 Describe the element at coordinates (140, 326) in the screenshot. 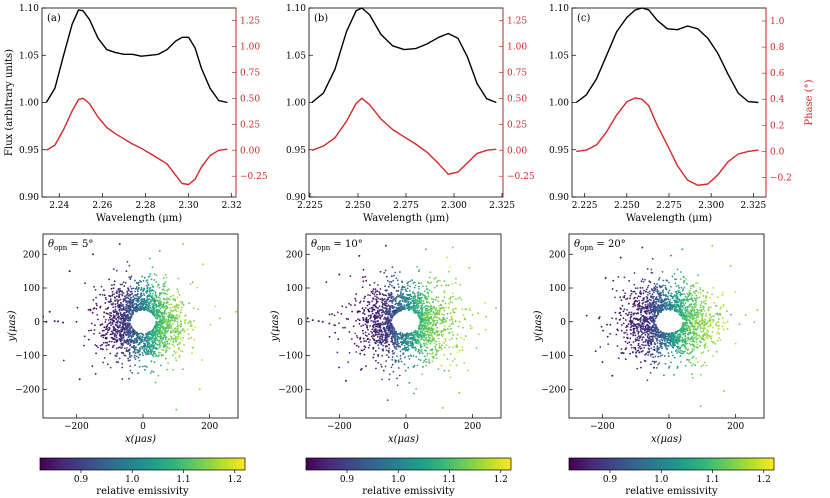

I see `plot-frame` at that location.